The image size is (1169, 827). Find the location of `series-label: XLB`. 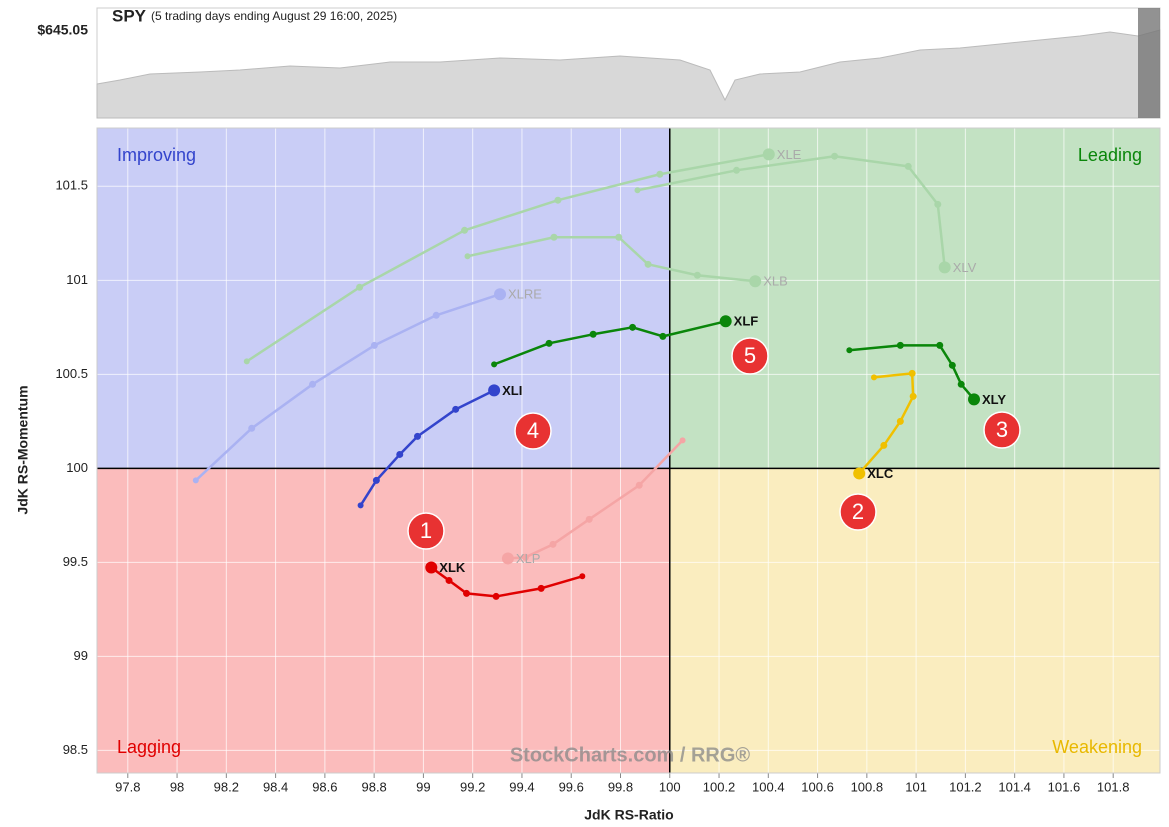

series-label: XLB is located at coordinates (775, 281).